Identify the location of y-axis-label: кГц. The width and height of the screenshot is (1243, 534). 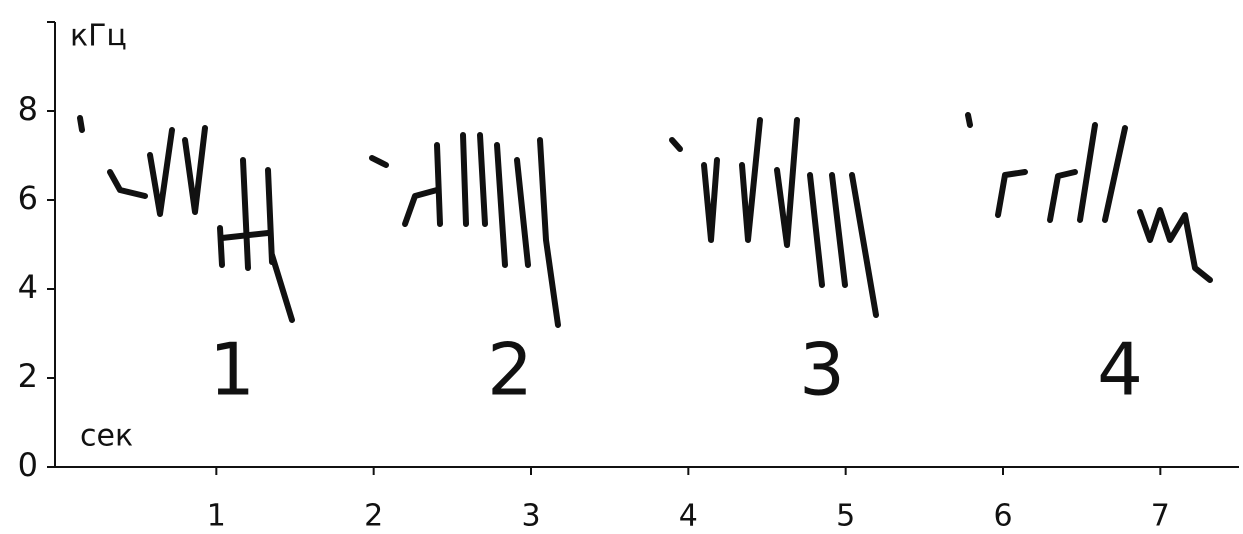
(98, 36).